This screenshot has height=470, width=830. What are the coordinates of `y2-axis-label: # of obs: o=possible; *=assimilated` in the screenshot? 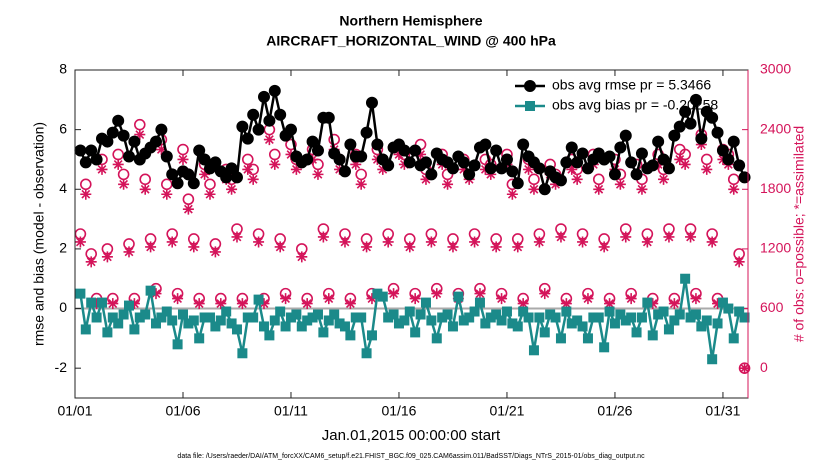 It's located at (799, 234).